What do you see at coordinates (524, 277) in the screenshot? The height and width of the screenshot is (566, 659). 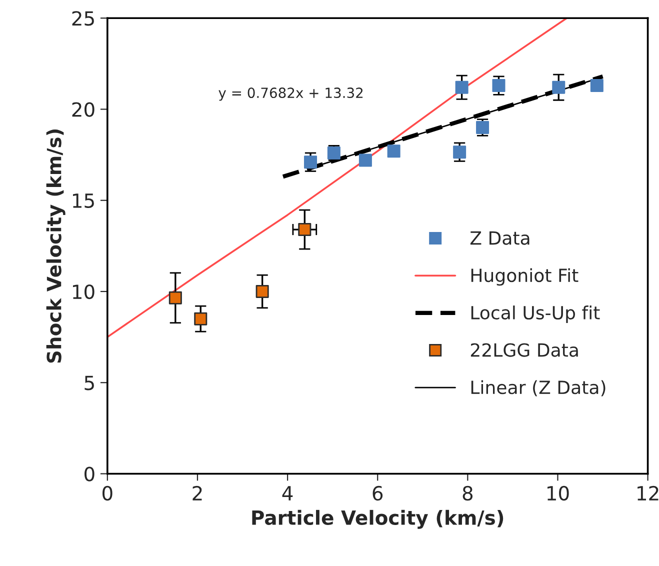 I see `legend-label: Hugoniot Fit` at bounding box center [524, 277].